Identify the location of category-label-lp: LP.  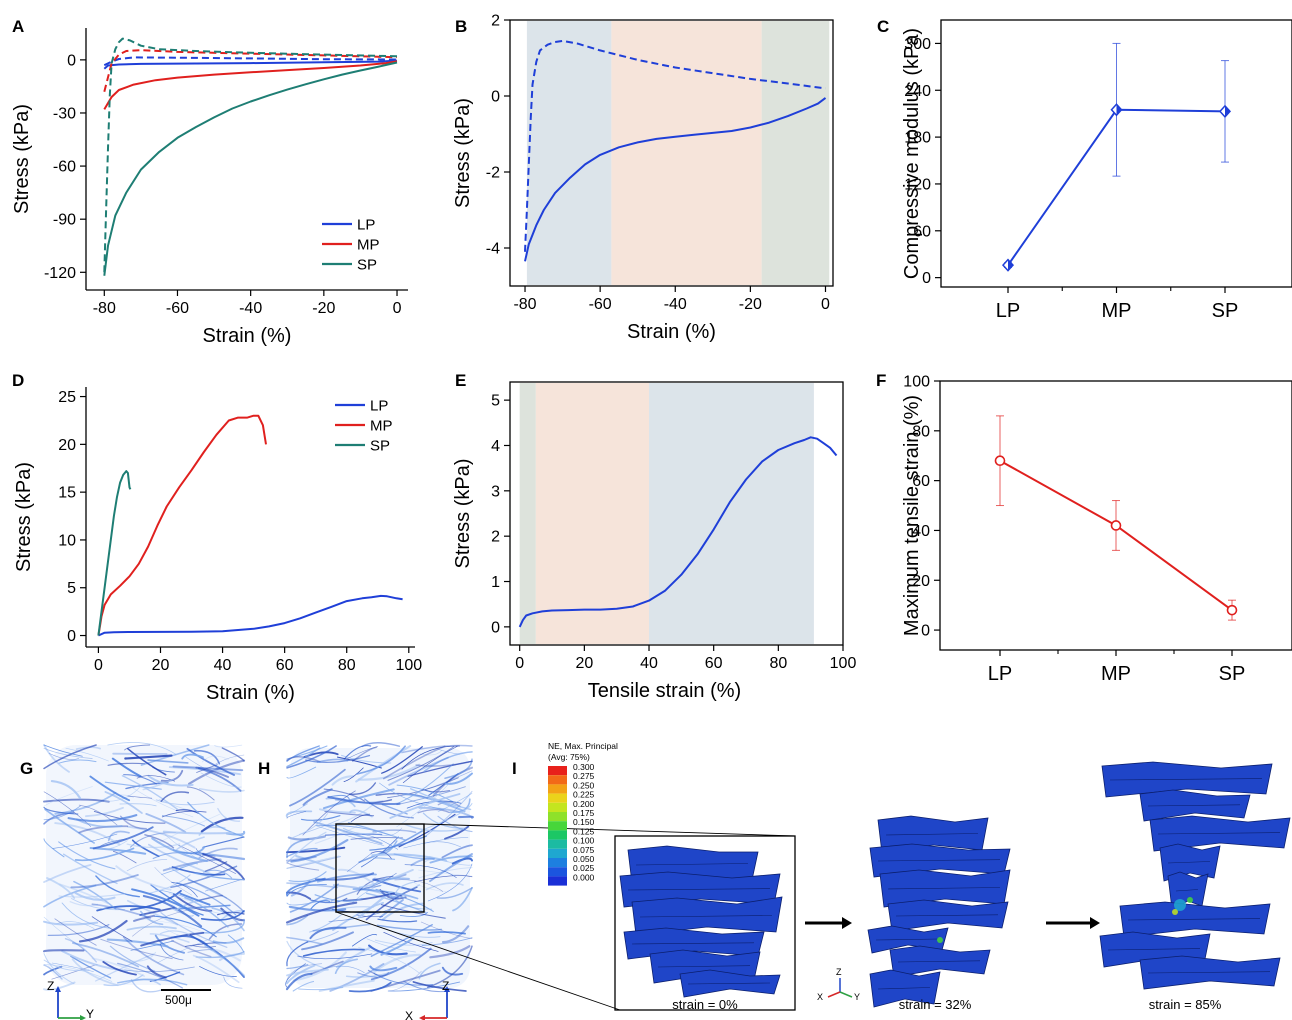
(1000, 674).